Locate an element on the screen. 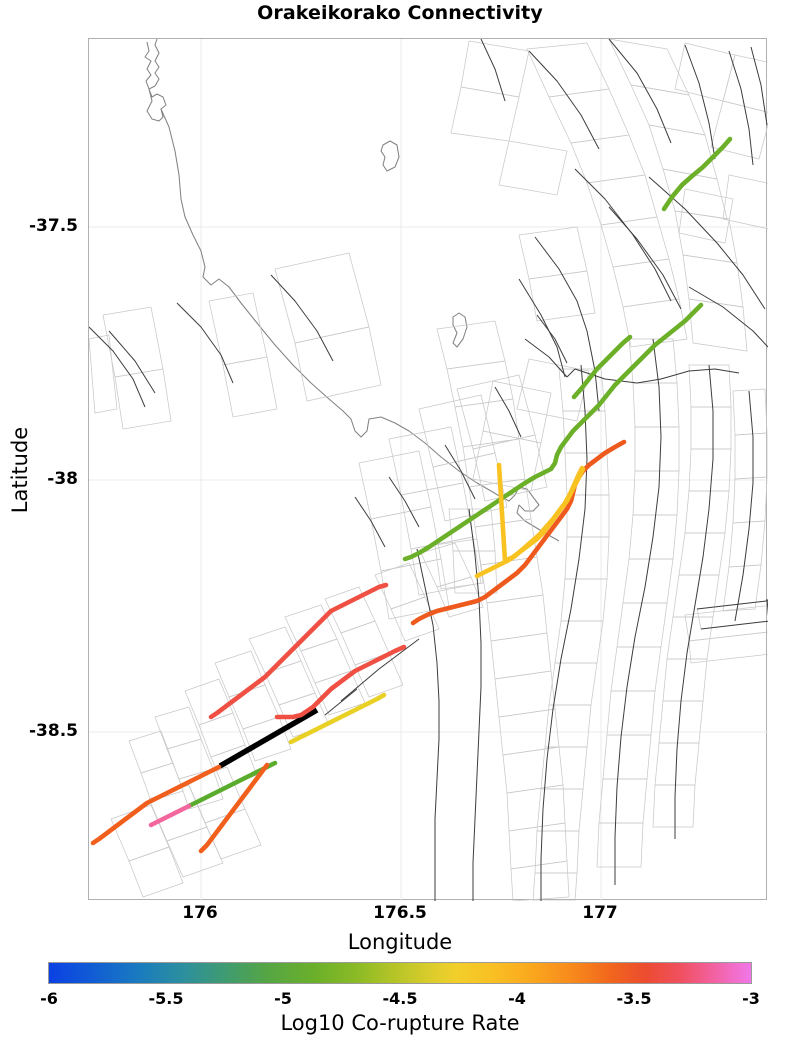  x-tick-2: 177 is located at coordinates (600, 913).